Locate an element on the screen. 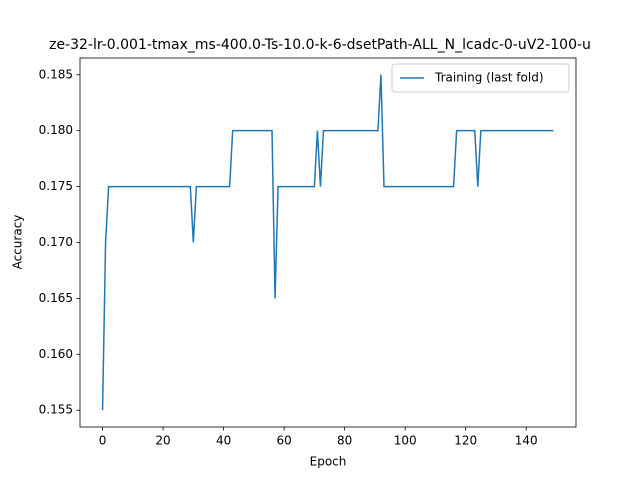 This screenshot has width=640, height=480. x-tick-label: 120 is located at coordinates (465, 441).